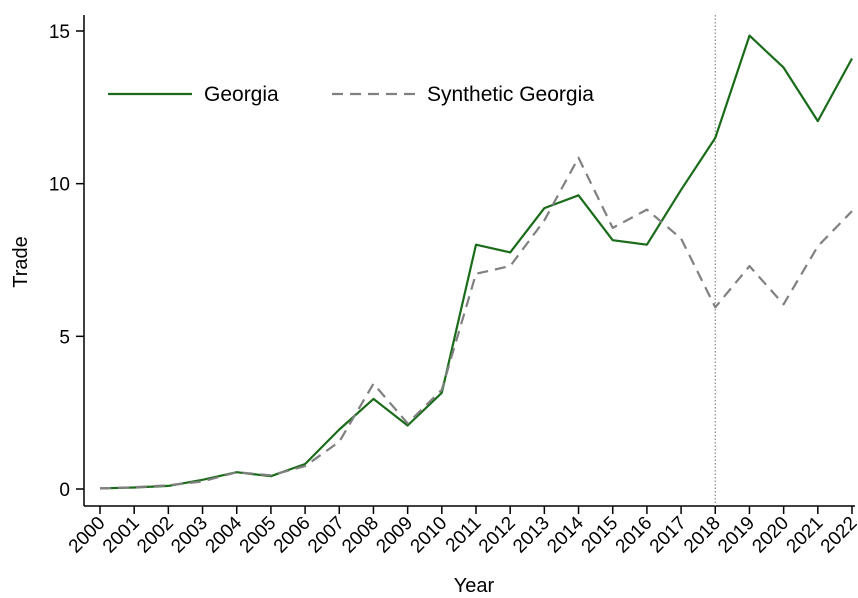 The image size is (858, 598). Describe the element at coordinates (736, 535) in the screenshot. I see `x-tick-label-2019: 2019` at that location.